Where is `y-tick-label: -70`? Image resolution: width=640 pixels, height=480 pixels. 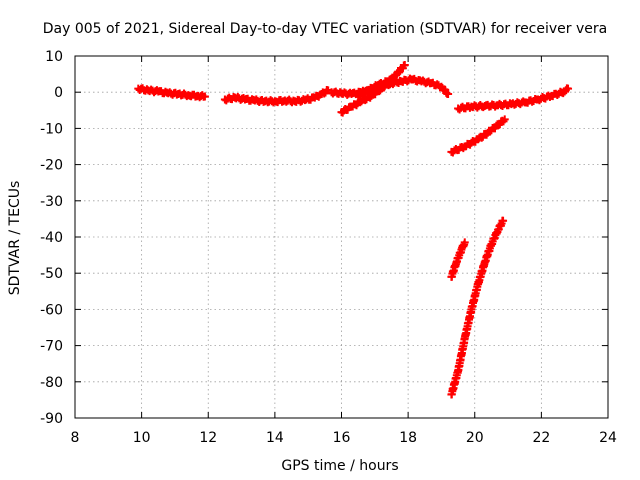
y-tick-label: -70 is located at coordinates (51, 347).